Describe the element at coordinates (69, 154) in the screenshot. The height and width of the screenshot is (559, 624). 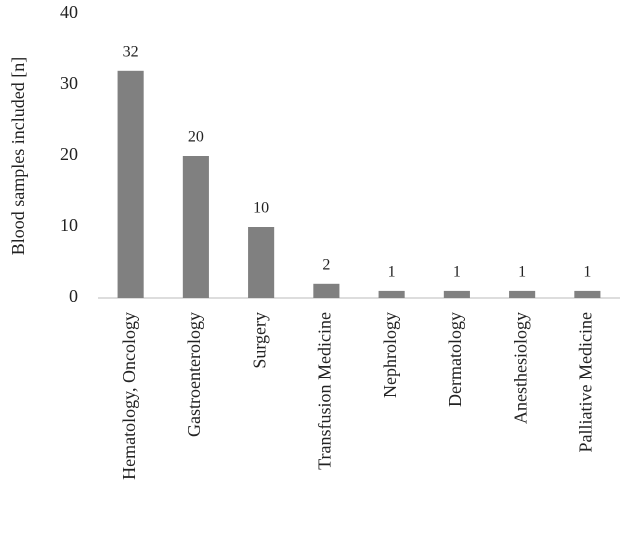
I see `y-tick-label: 20` at that location.